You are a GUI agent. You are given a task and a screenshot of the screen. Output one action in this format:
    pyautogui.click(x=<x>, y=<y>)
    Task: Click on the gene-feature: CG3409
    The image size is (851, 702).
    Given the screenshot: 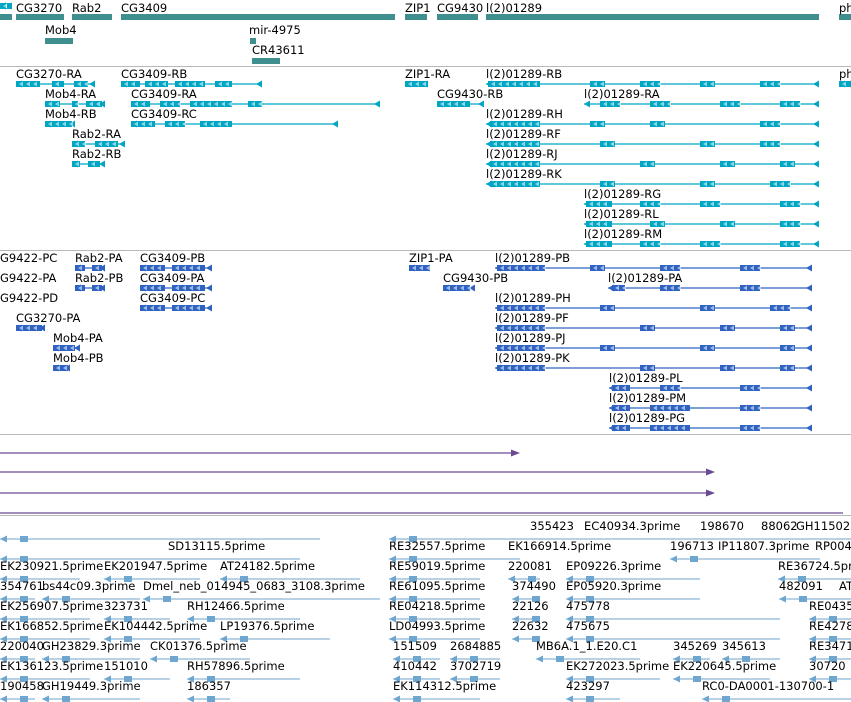 What is the action you would take?
    pyautogui.click(x=258, y=10)
    